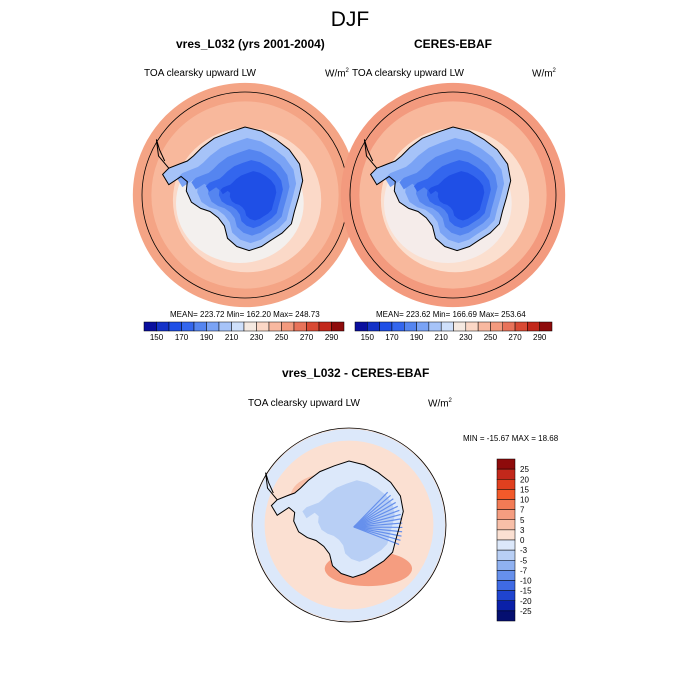 The height and width of the screenshot is (700, 700). I want to click on panel-3-coastline, so click(337, 519).